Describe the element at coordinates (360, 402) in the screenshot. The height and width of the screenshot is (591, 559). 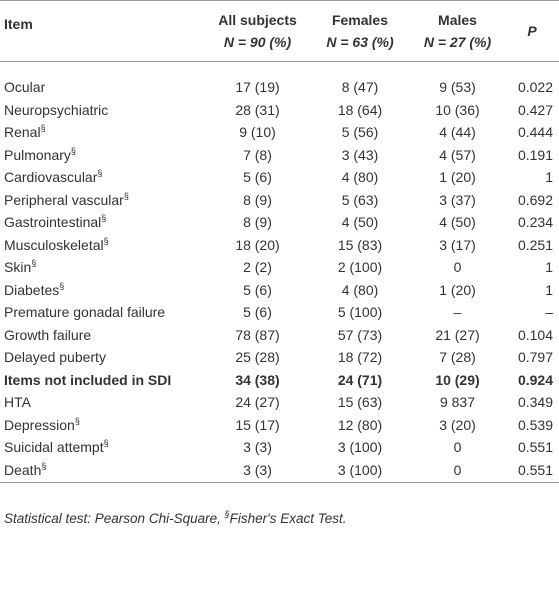
I see `value-cell: 15 (63)` at that location.